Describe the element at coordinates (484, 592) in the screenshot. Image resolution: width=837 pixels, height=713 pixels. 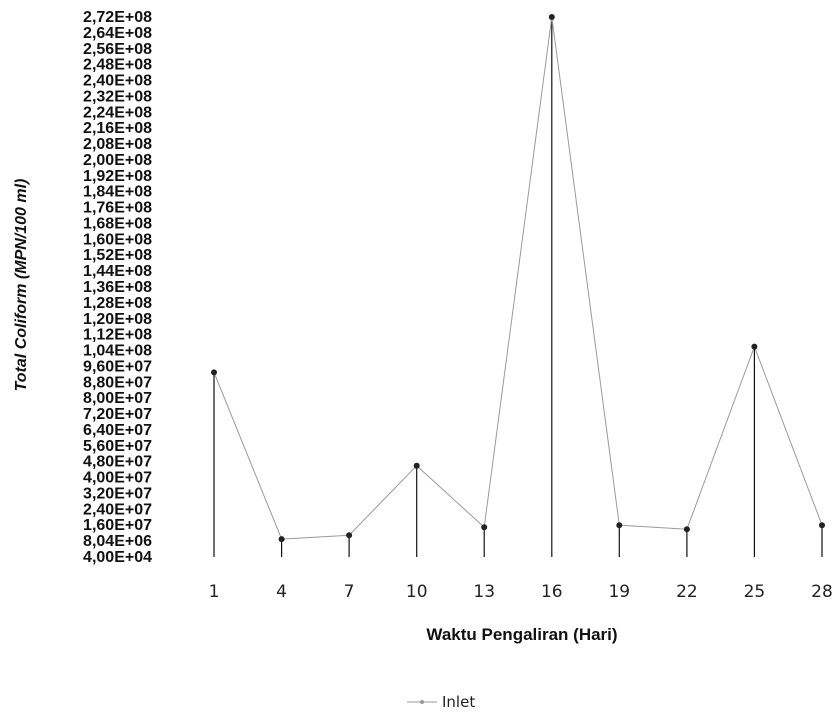
I see `x-tick-label: 13` at that location.